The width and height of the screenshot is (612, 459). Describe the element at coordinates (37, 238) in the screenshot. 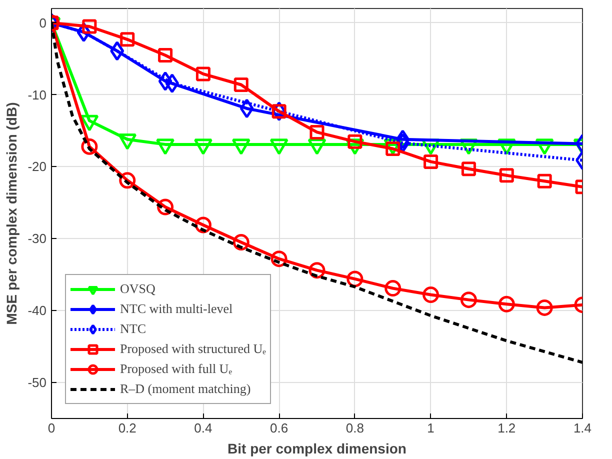

I see `y-tick-label: -30` at that location.